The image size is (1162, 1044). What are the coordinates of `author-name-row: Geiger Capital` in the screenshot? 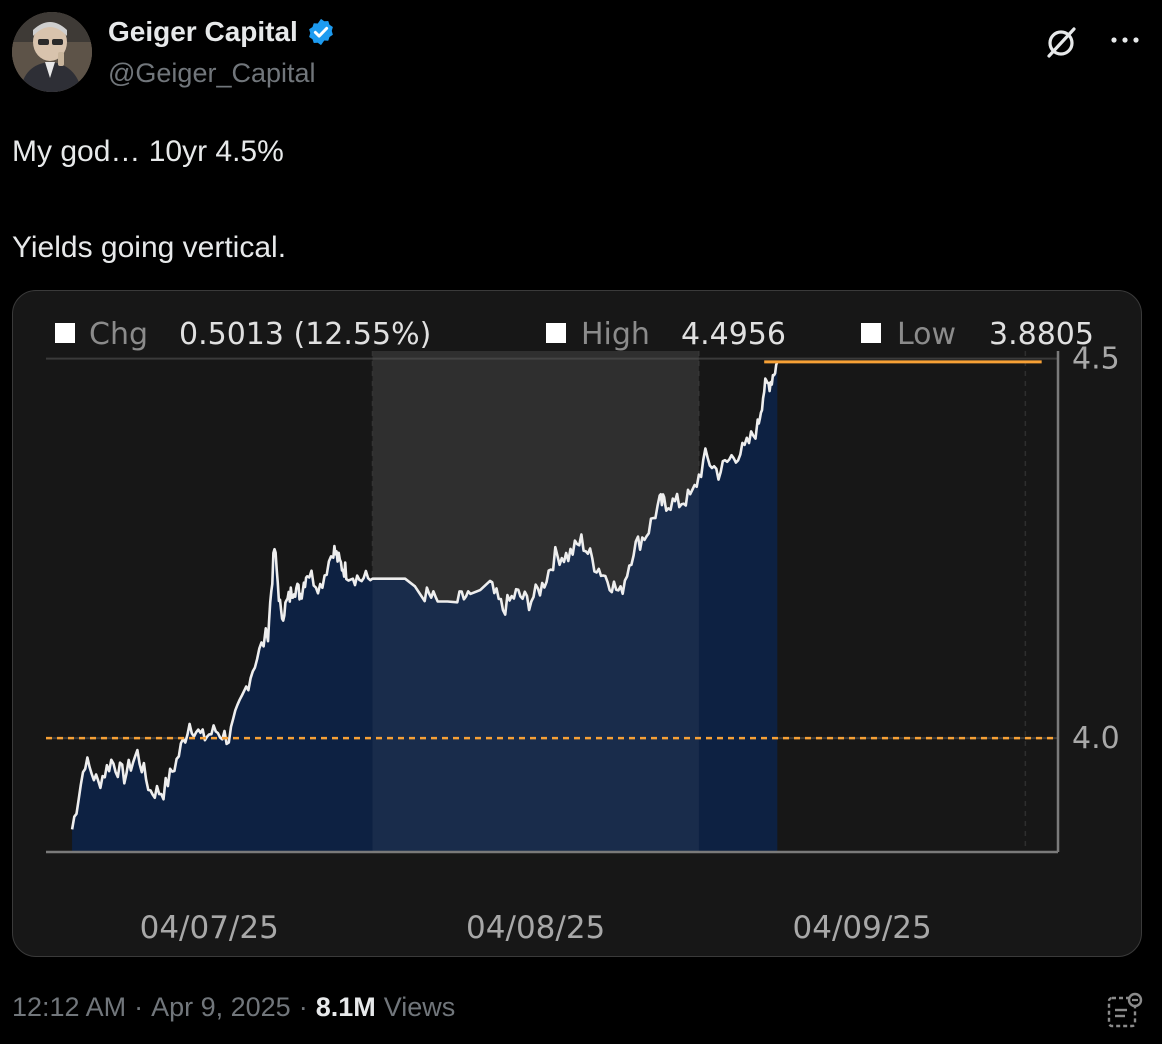 It's located at (222, 32).